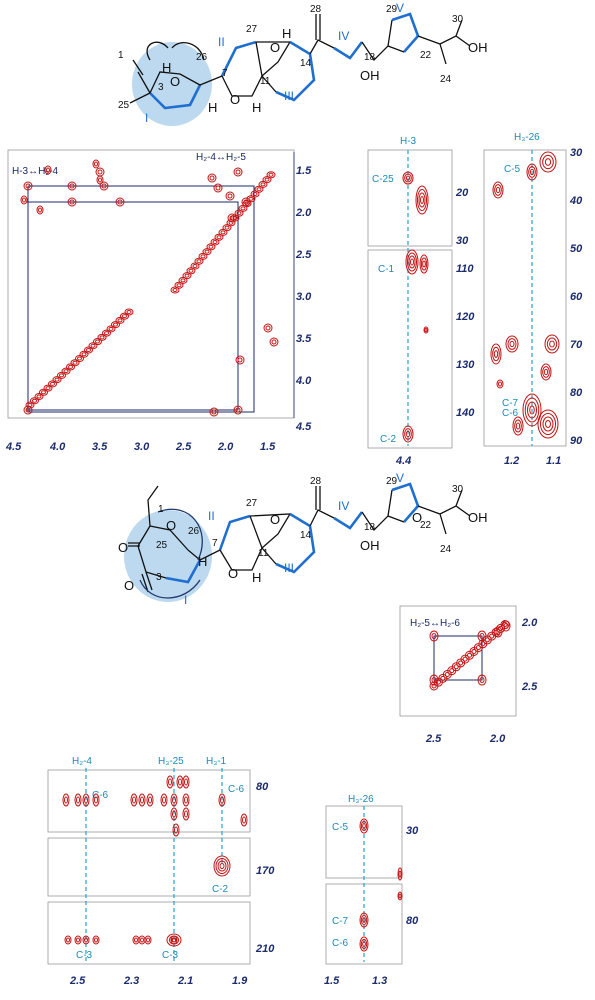 The image size is (595, 1000). What do you see at coordinates (553, 461) in the screenshot?
I see `hmbc-h26-x-tick: 1.1` at bounding box center [553, 461].